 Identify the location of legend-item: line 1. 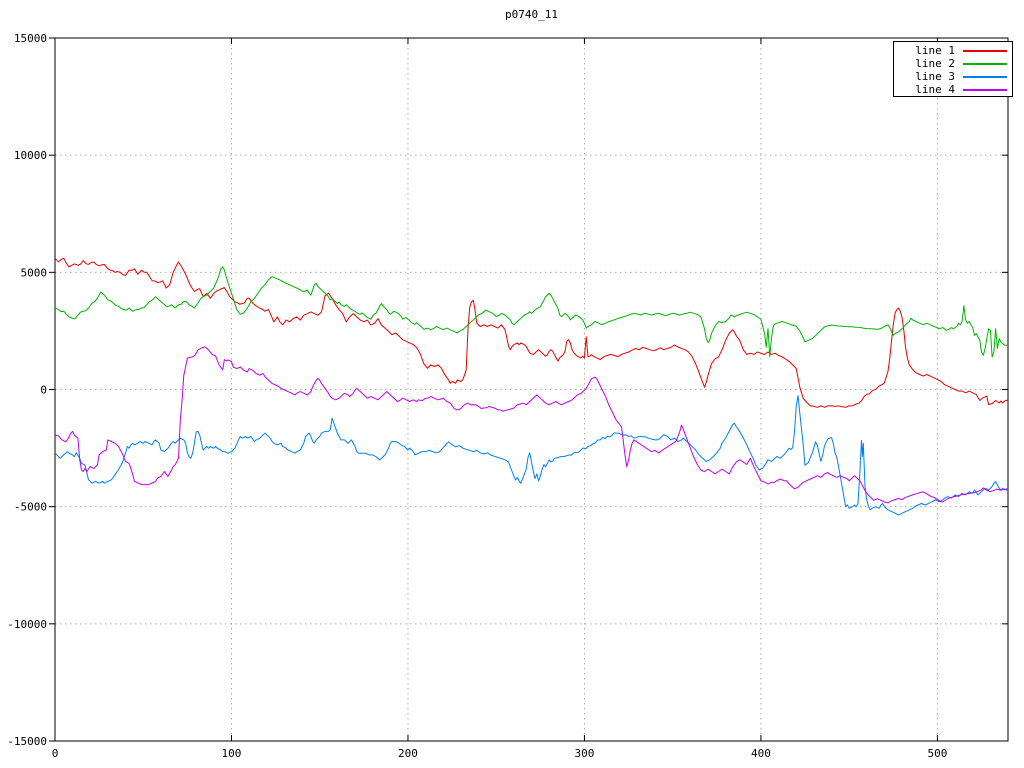
(953, 50).